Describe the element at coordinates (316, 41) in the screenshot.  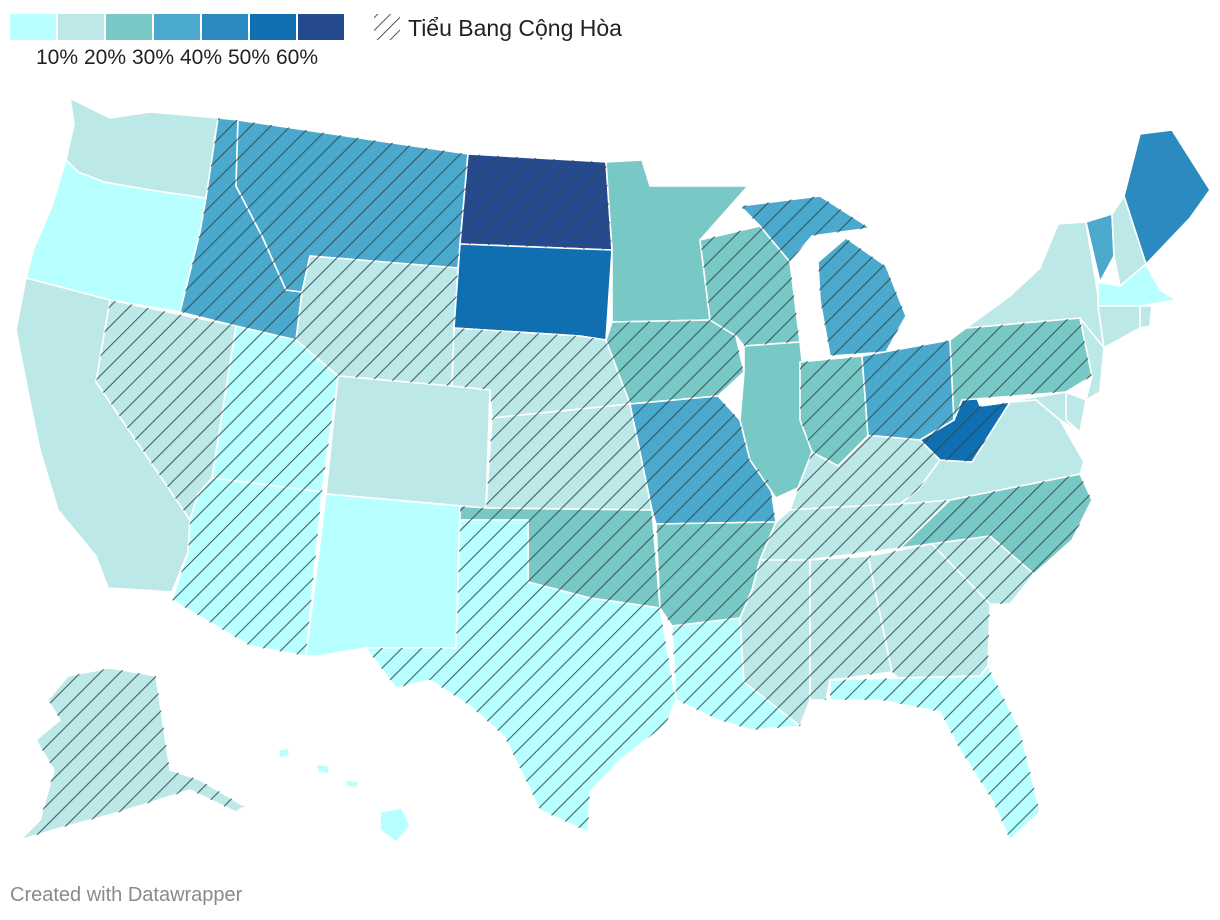
I see `legend-graphic: 10% 20% 30% 40% 50% 60% Tiểu Bang Cộng Hòa` at that location.